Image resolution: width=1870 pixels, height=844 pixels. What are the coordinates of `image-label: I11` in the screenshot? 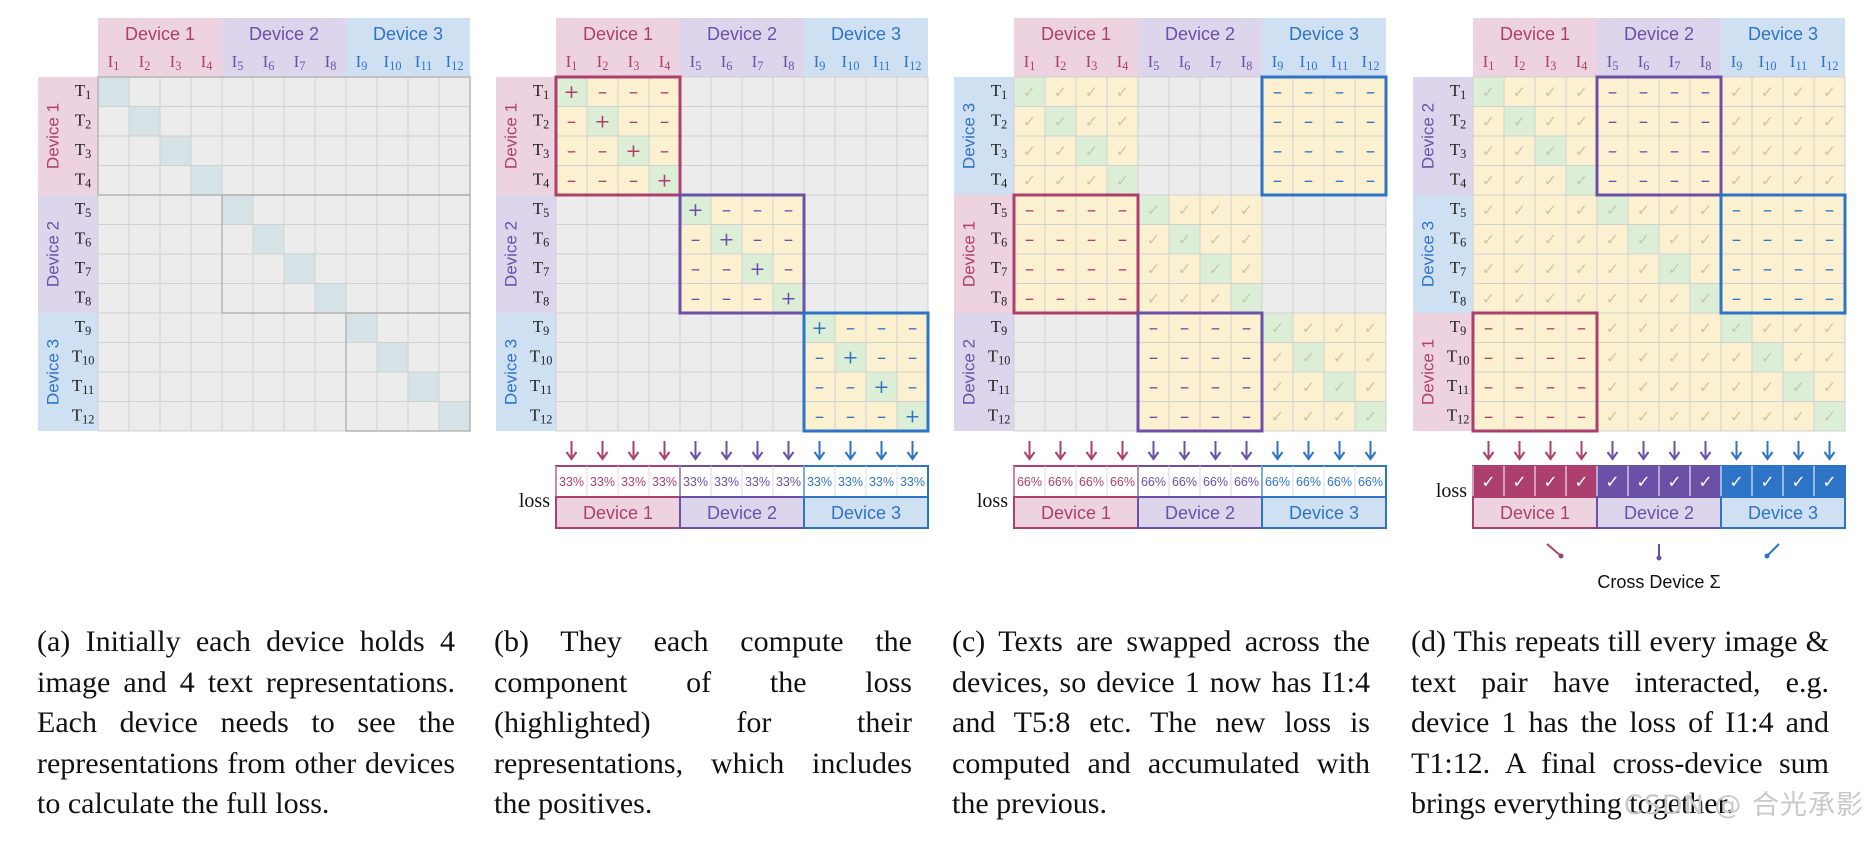 It's located at (881, 63).